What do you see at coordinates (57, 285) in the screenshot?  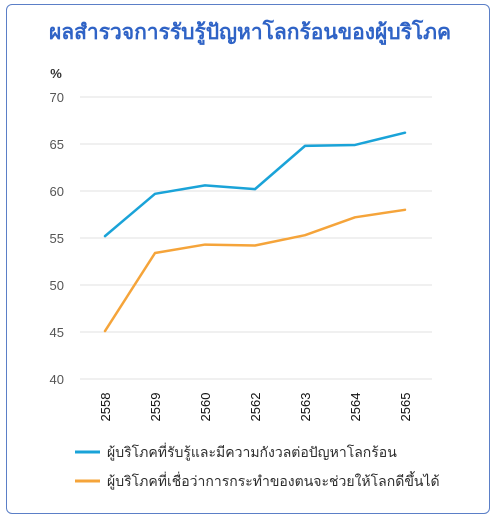 I see `y-tick-label: 50` at bounding box center [57, 285].